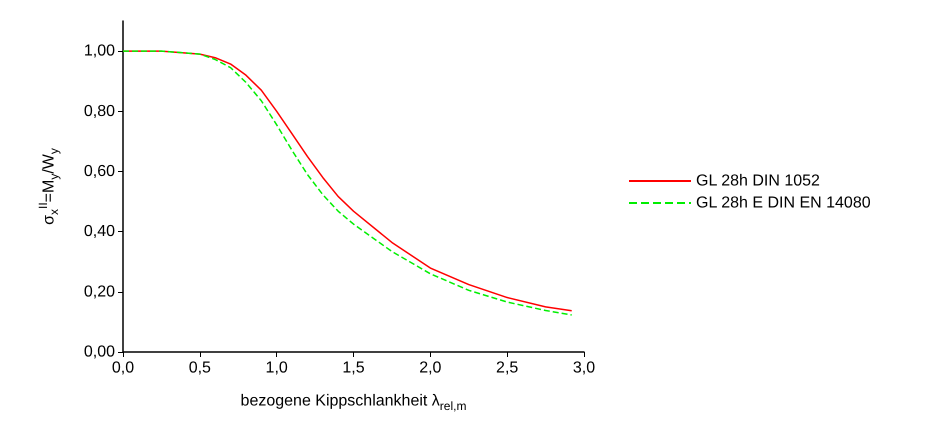 This screenshot has width=938, height=425. Describe the element at coordinates (100, 291) in the screenshot. I see `y-tick-label: 0,20` at that location.